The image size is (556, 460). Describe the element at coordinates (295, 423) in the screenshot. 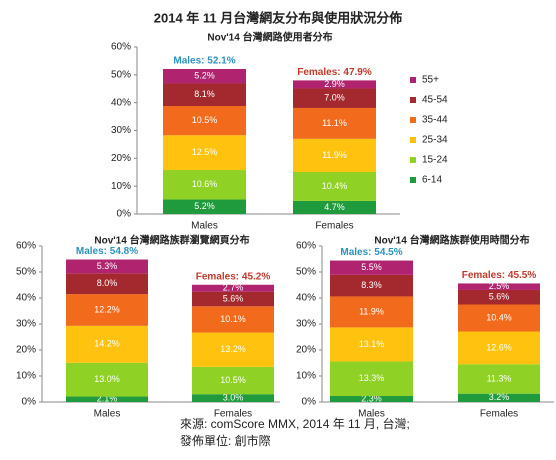

I see `source-line: 來源: comScore MMX, 2014 年 11 月, 台灣;` at that location.